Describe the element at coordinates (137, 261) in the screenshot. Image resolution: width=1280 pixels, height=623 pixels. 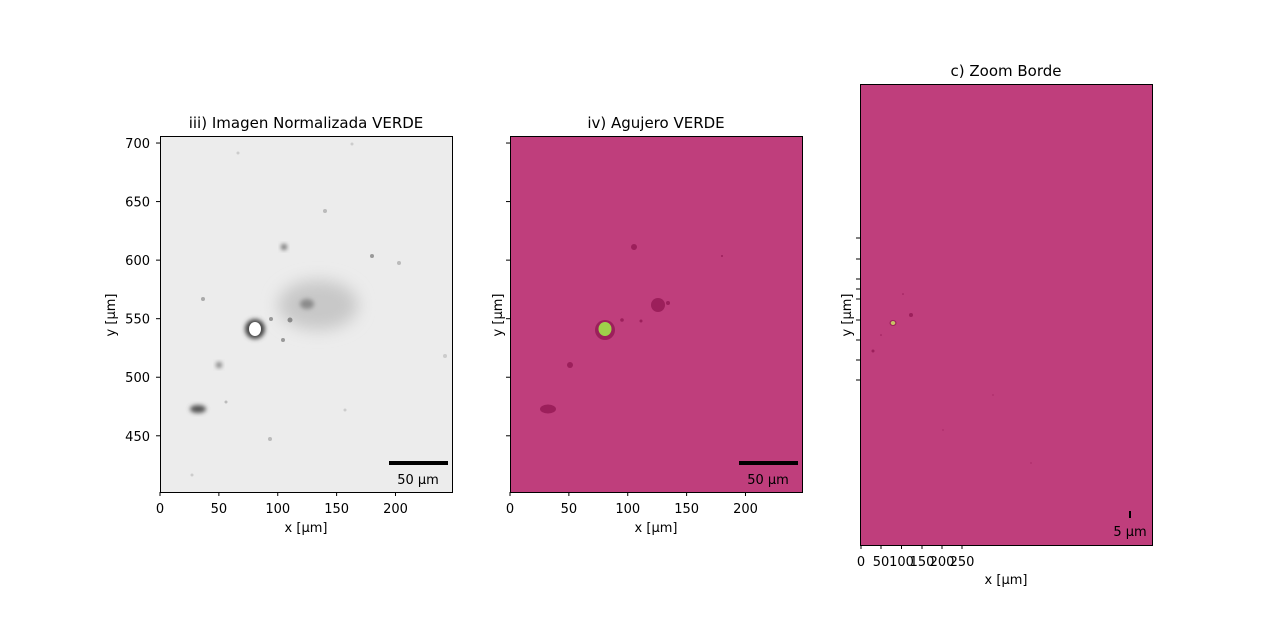
I see `y-tick-label: 600` at that location.